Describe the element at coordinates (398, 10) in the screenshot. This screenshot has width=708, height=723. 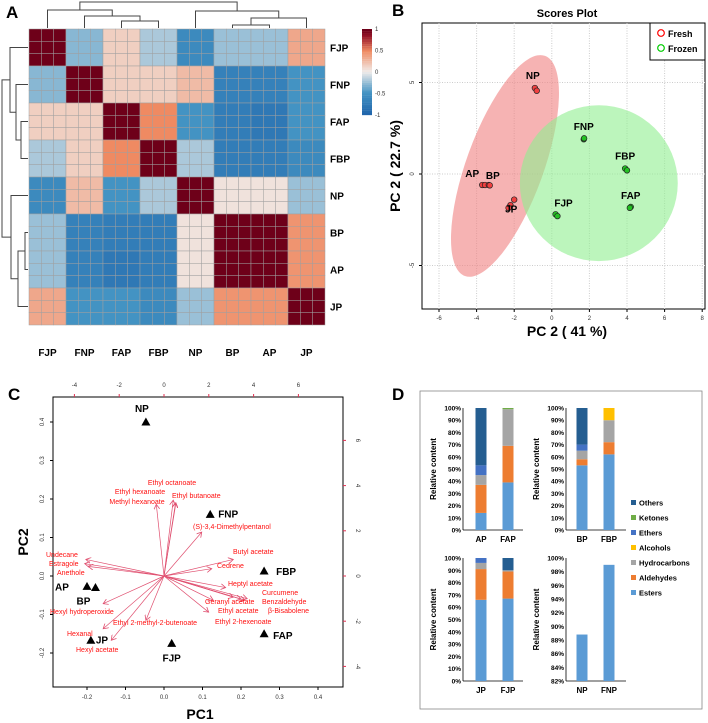
I see `panel-label-b: B` at that location.